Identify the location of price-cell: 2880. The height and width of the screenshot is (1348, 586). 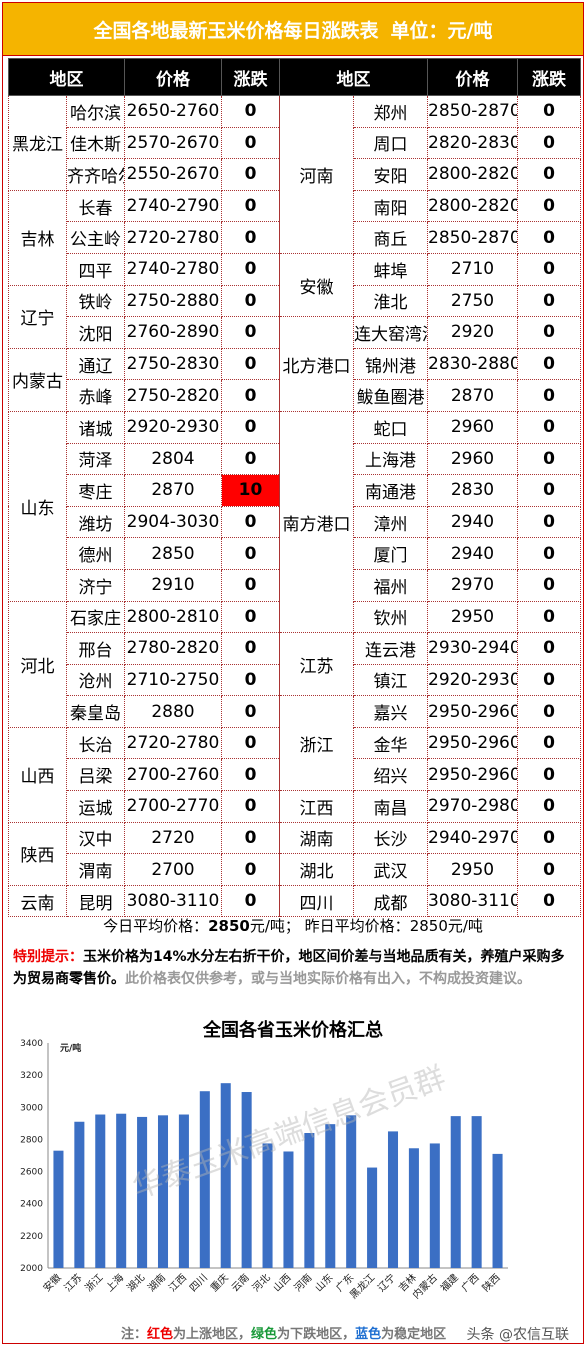
(173, 711).